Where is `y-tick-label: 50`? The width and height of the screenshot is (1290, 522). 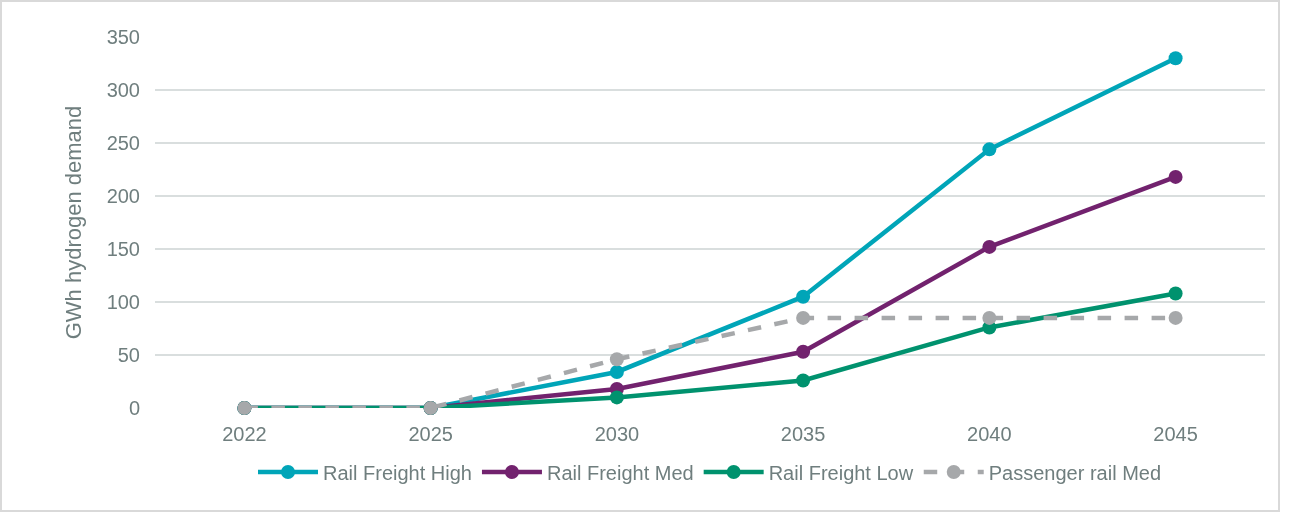 y-tick-label: 50 is located at coordinates (128, 355).